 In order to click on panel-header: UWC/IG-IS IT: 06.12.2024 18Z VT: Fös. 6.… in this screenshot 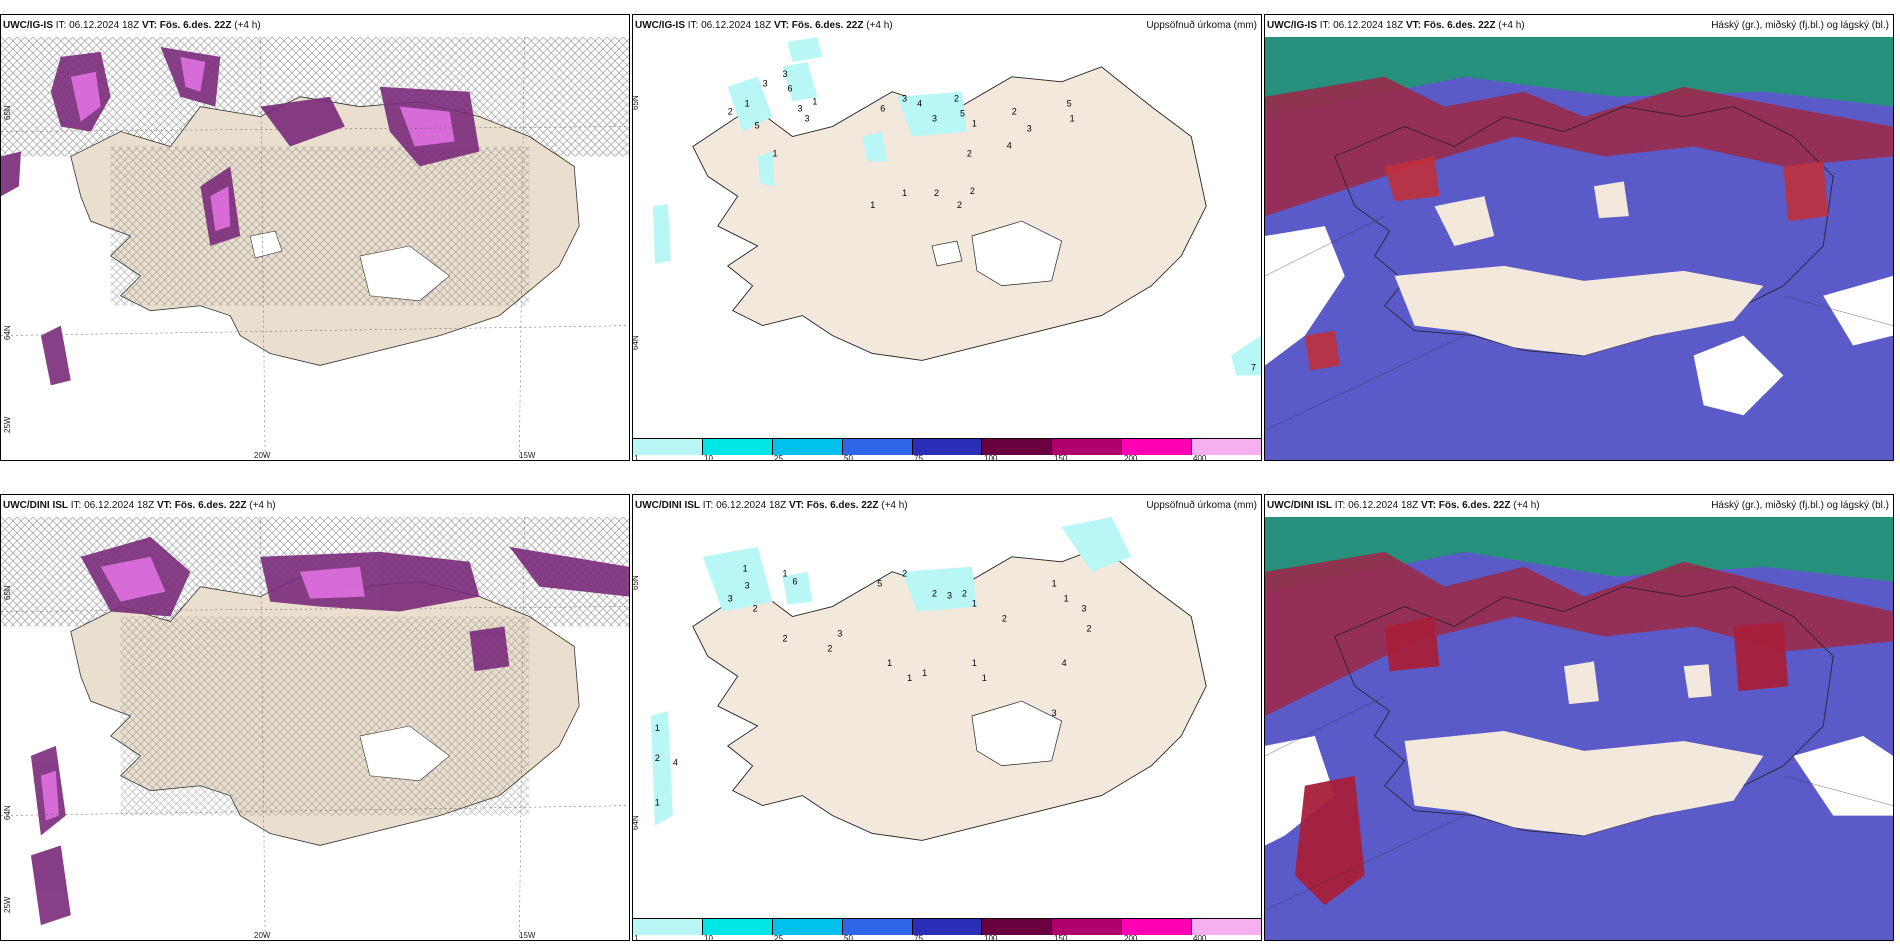, I will do `click(315, 26)`.